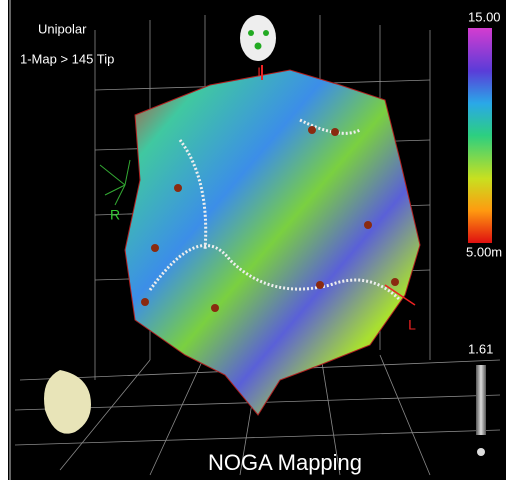 The width and height of the screenshot is (506, 480). What do you see at coordinates (480, 135) in the screenshot?
I see `colorbar` at bounding box center [480, 135].